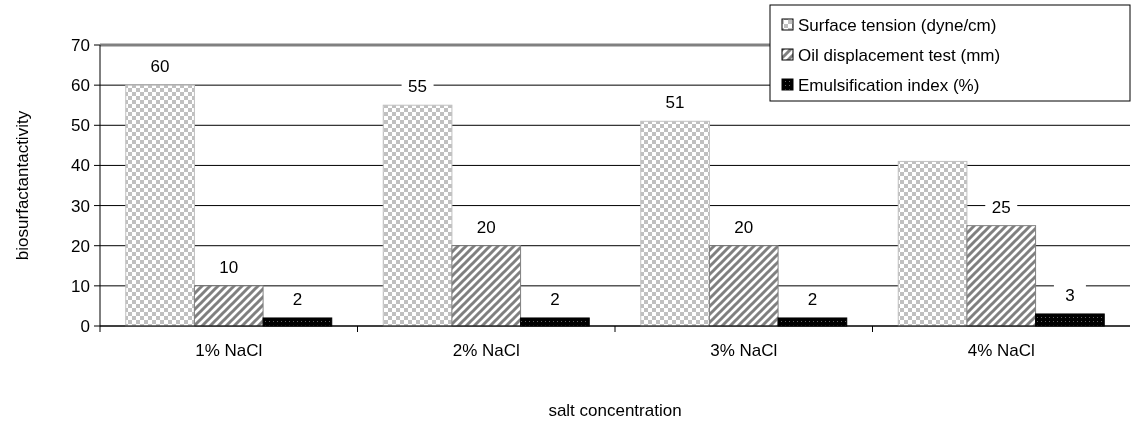  I want to click on x-axis-title: salt concentration, so click(615, 410).